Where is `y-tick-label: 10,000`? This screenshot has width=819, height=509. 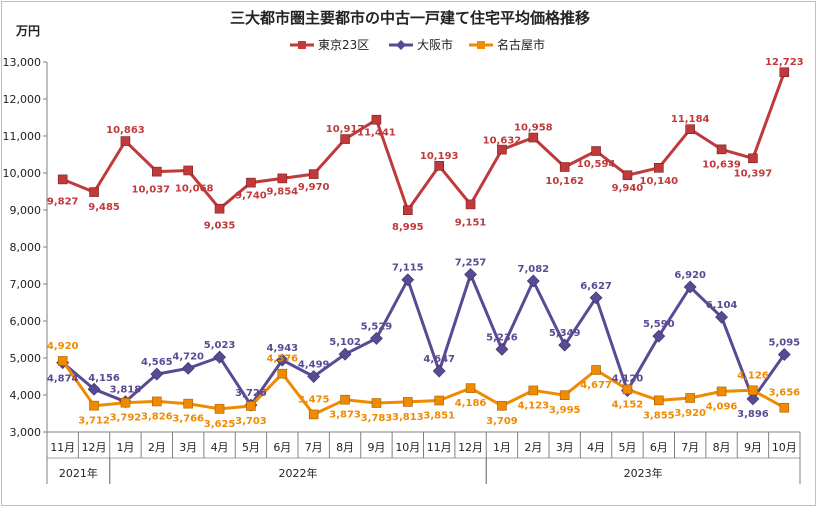 y-tick-label: 10,000 is located at coordinates (22, 173).